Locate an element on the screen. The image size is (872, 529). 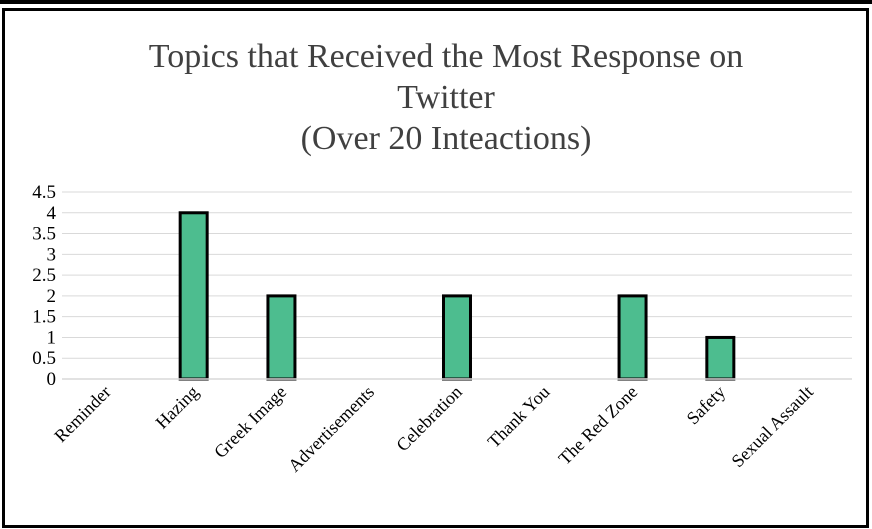
y-axis: 00.511.522.533.544.5 is located at coordinates (44, 286).